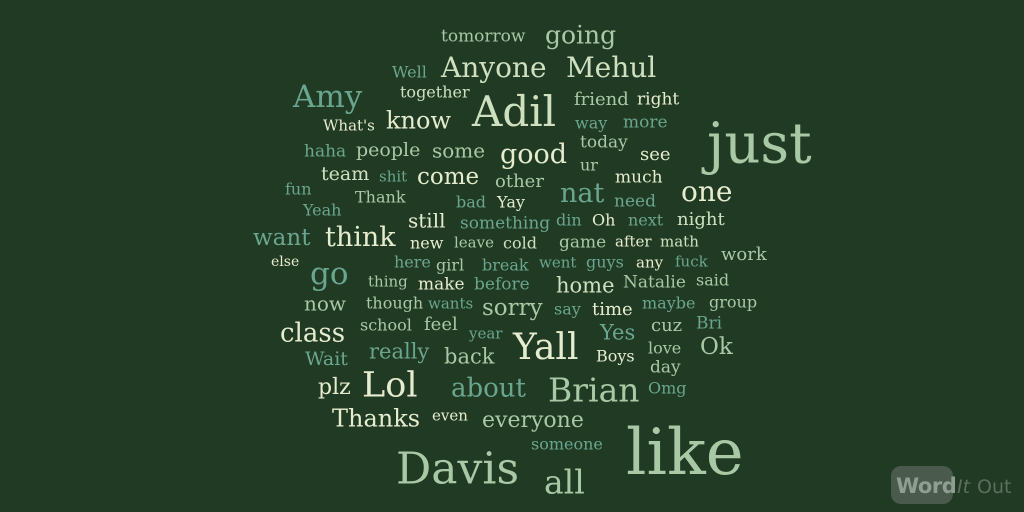 This screenshot has height=512, width=1024. I want to click on word-sorry: sorry, so click(512, 308).